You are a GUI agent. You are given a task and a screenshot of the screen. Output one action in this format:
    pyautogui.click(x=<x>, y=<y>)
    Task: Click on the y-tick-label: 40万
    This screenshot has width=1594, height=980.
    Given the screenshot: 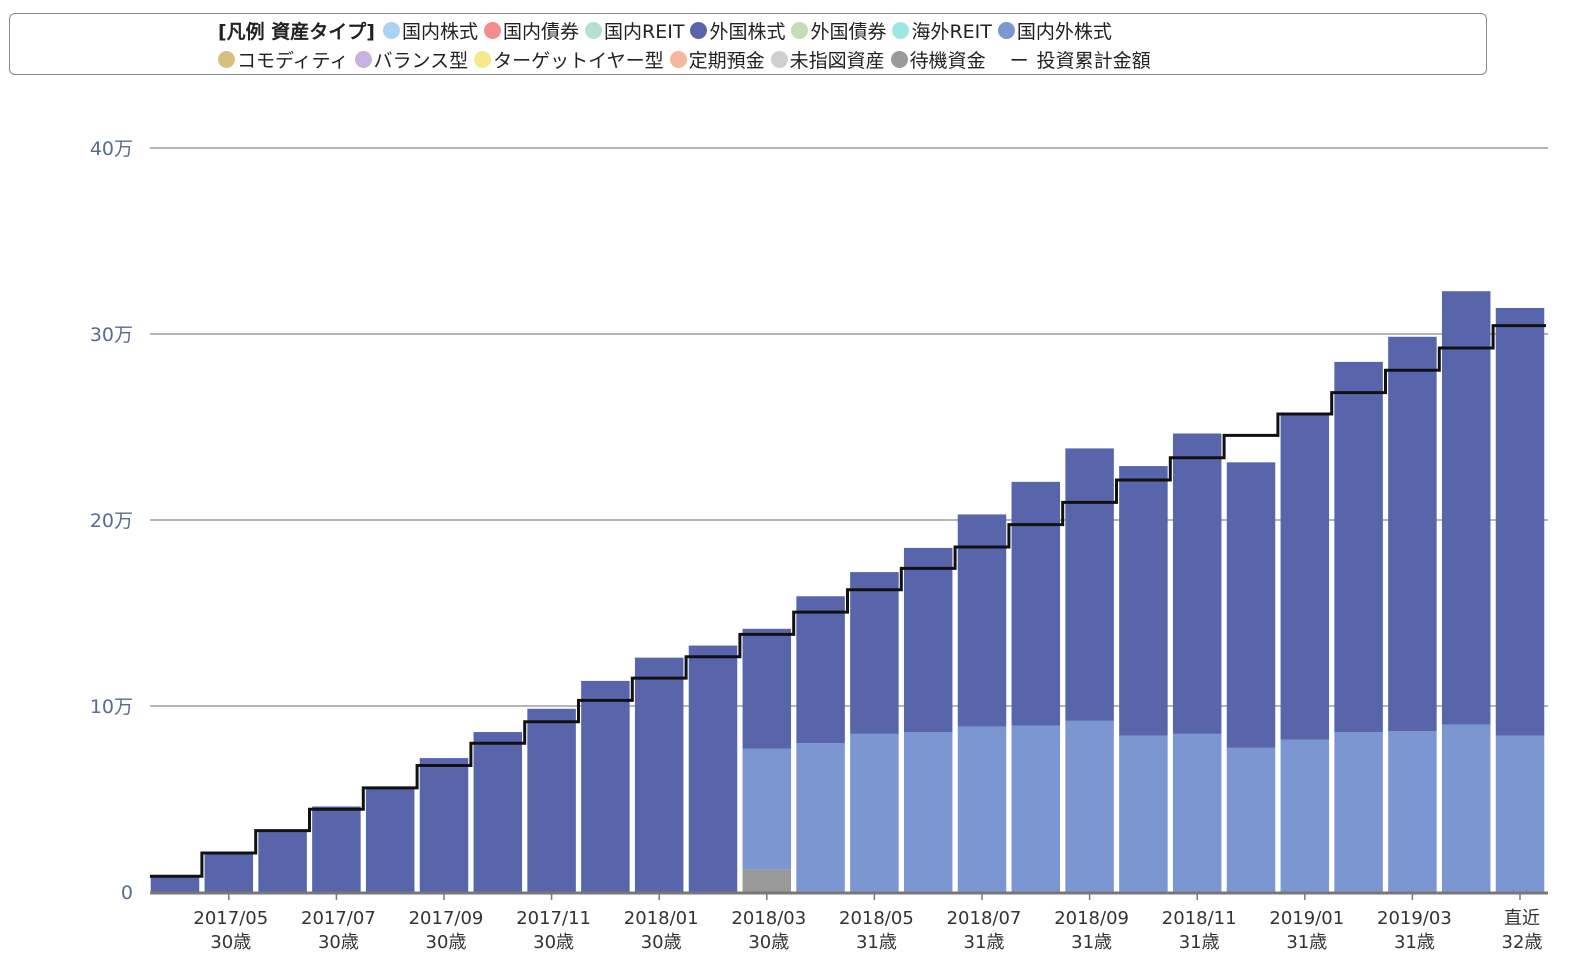 What is the action you would take?
    pyautogui.click(x=111, y=149)
    